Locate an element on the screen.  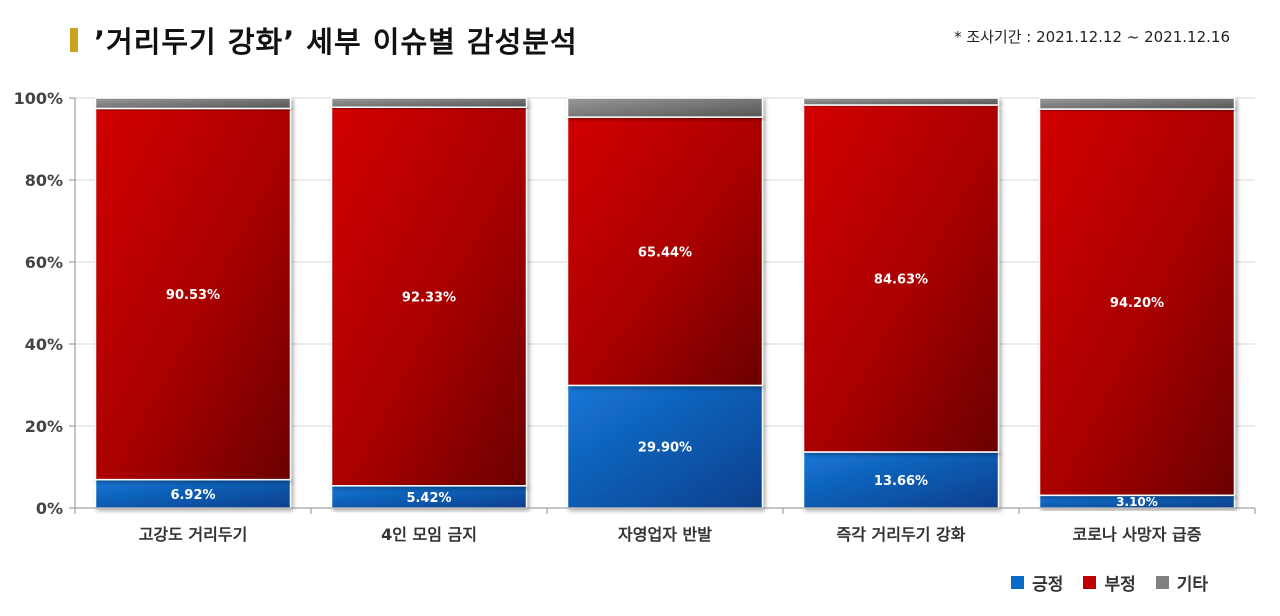
legend-swatch-other is located at coordinates (1162, 582).